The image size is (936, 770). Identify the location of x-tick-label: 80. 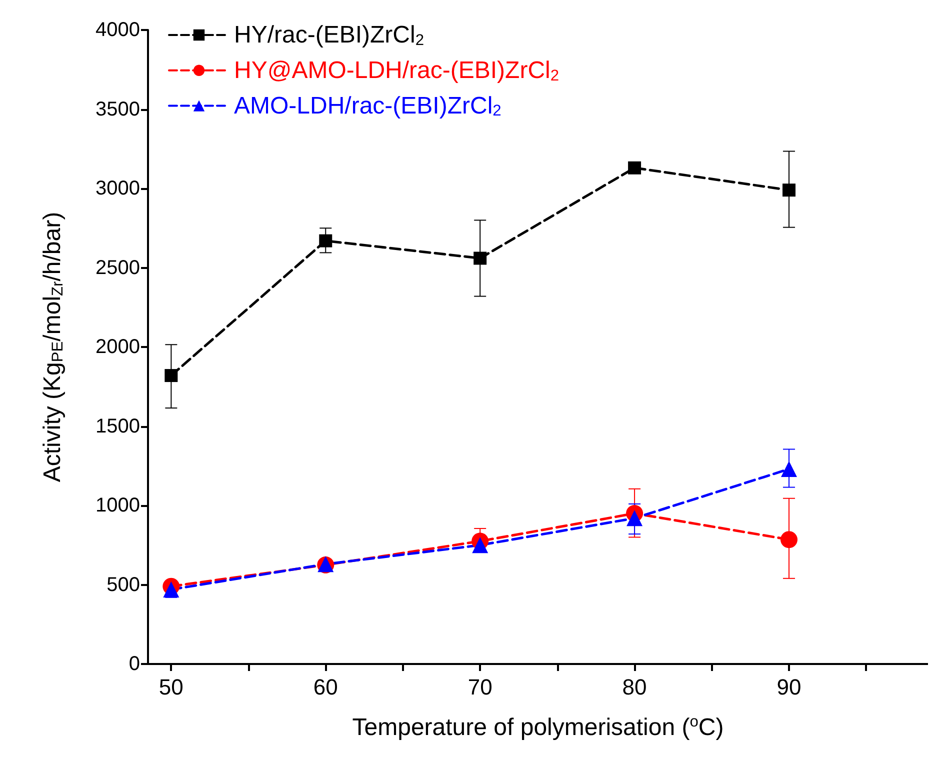
(634, 687).